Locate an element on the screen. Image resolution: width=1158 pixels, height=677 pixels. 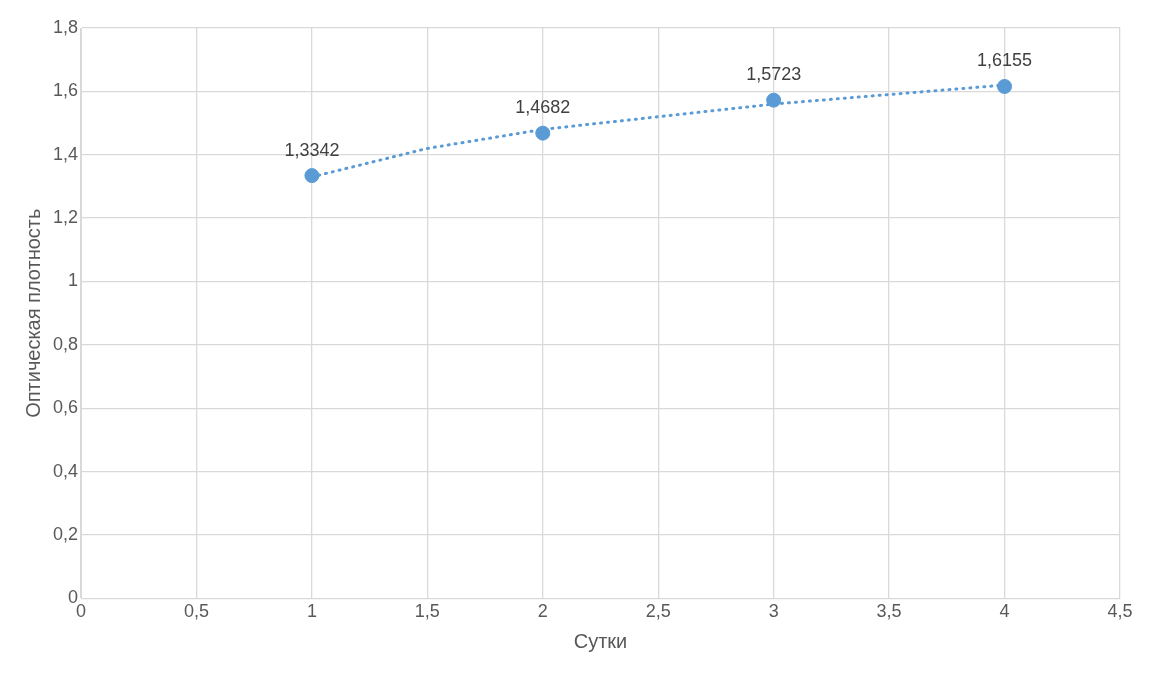
x-tick-label: 1 is located at coordinates (311, 611).